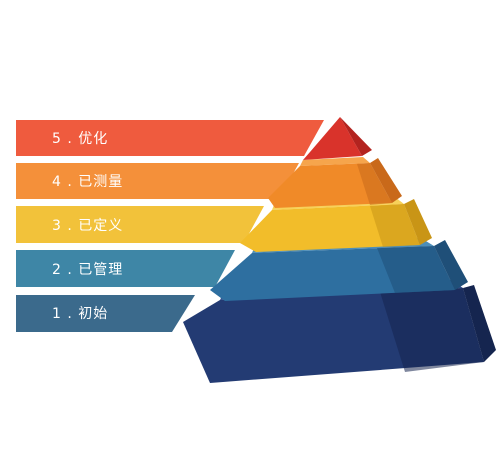 This screenshot has width=500, height=462. Describe the element at coordinates (416, 269) in the screenshot. I see `pyramid-layer-2-shade` at that location.